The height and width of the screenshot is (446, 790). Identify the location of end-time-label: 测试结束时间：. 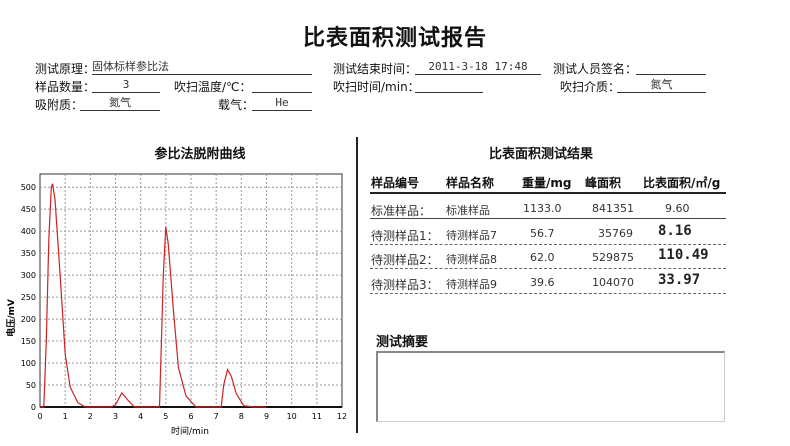
(375, 69).